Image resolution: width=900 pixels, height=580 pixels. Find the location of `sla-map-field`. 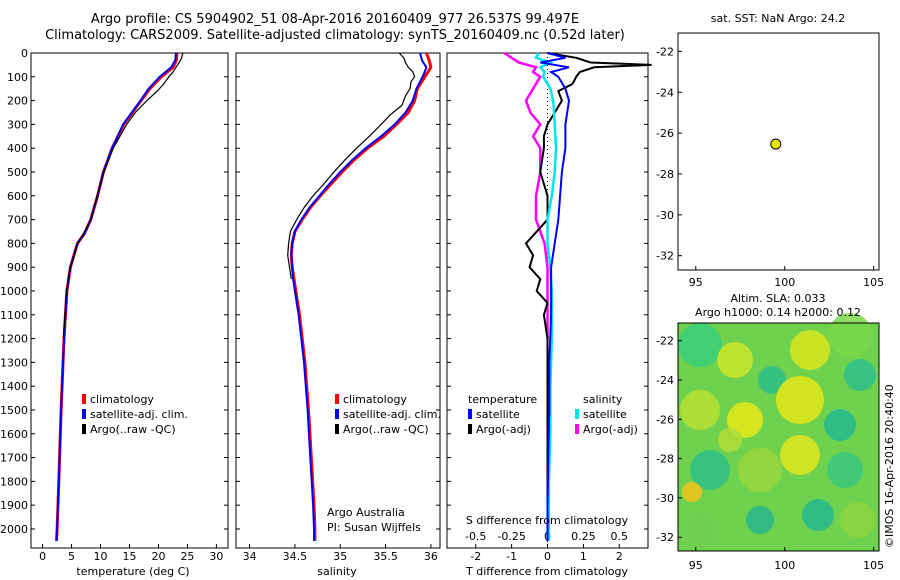

sla-map-field is located at coordinates (778, 432).